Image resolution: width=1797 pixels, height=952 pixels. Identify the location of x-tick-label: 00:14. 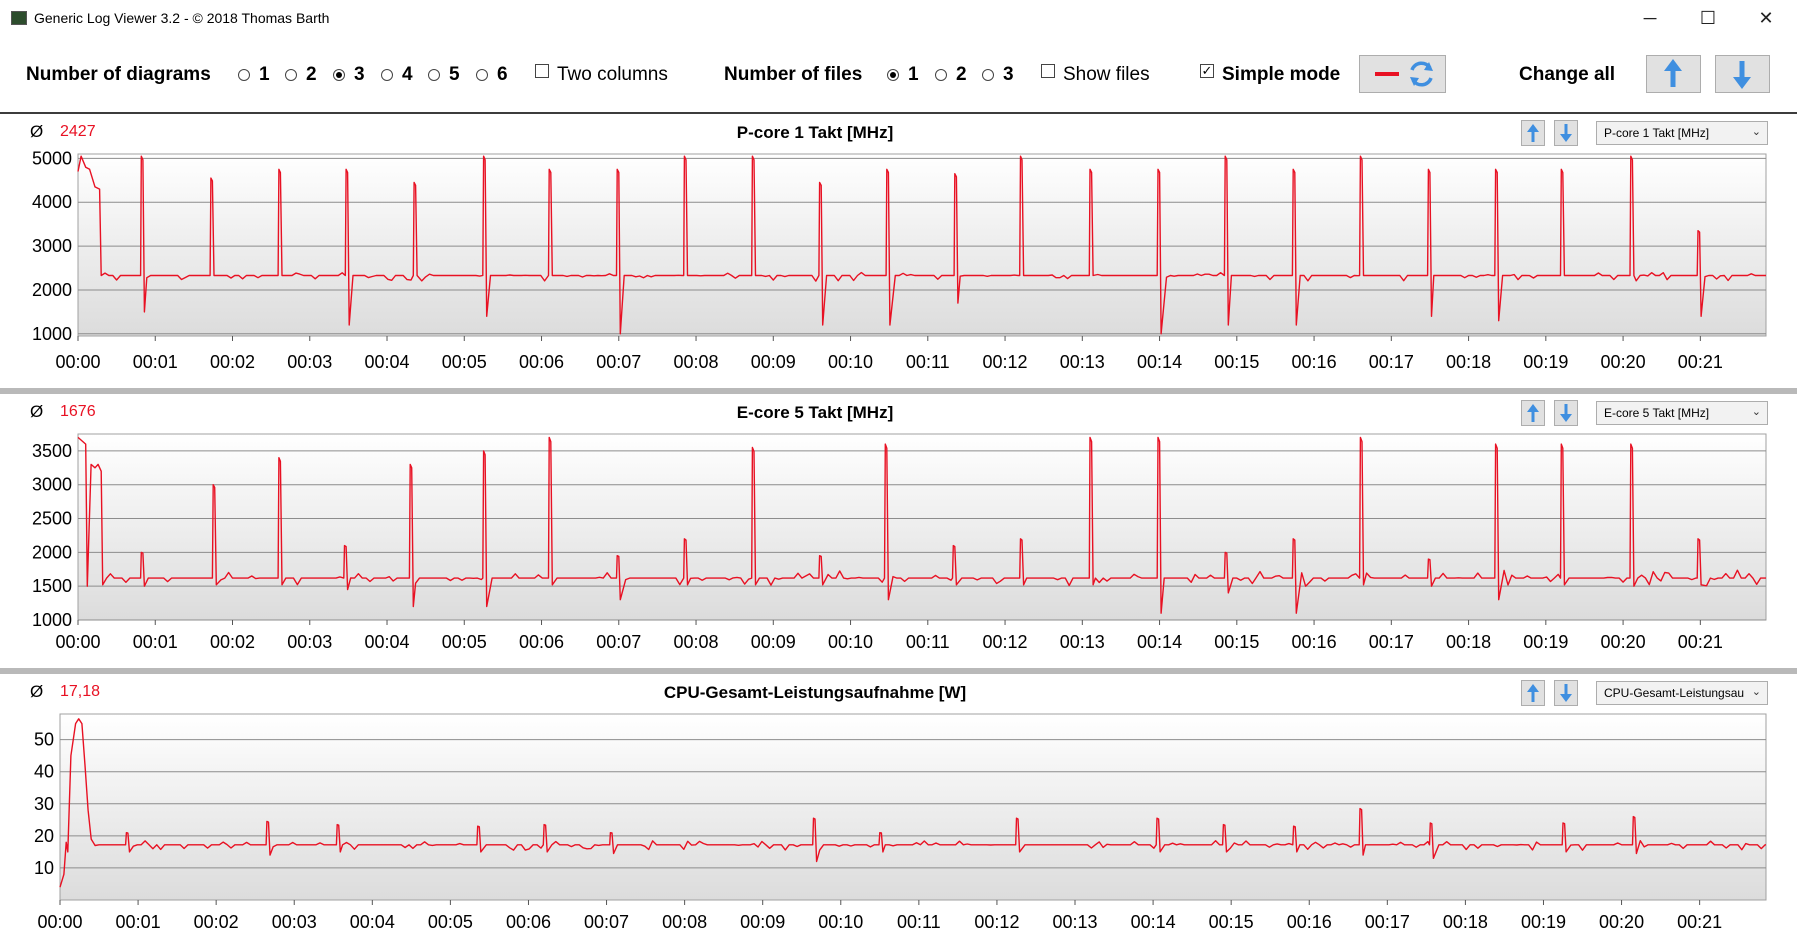
(1159, 362).